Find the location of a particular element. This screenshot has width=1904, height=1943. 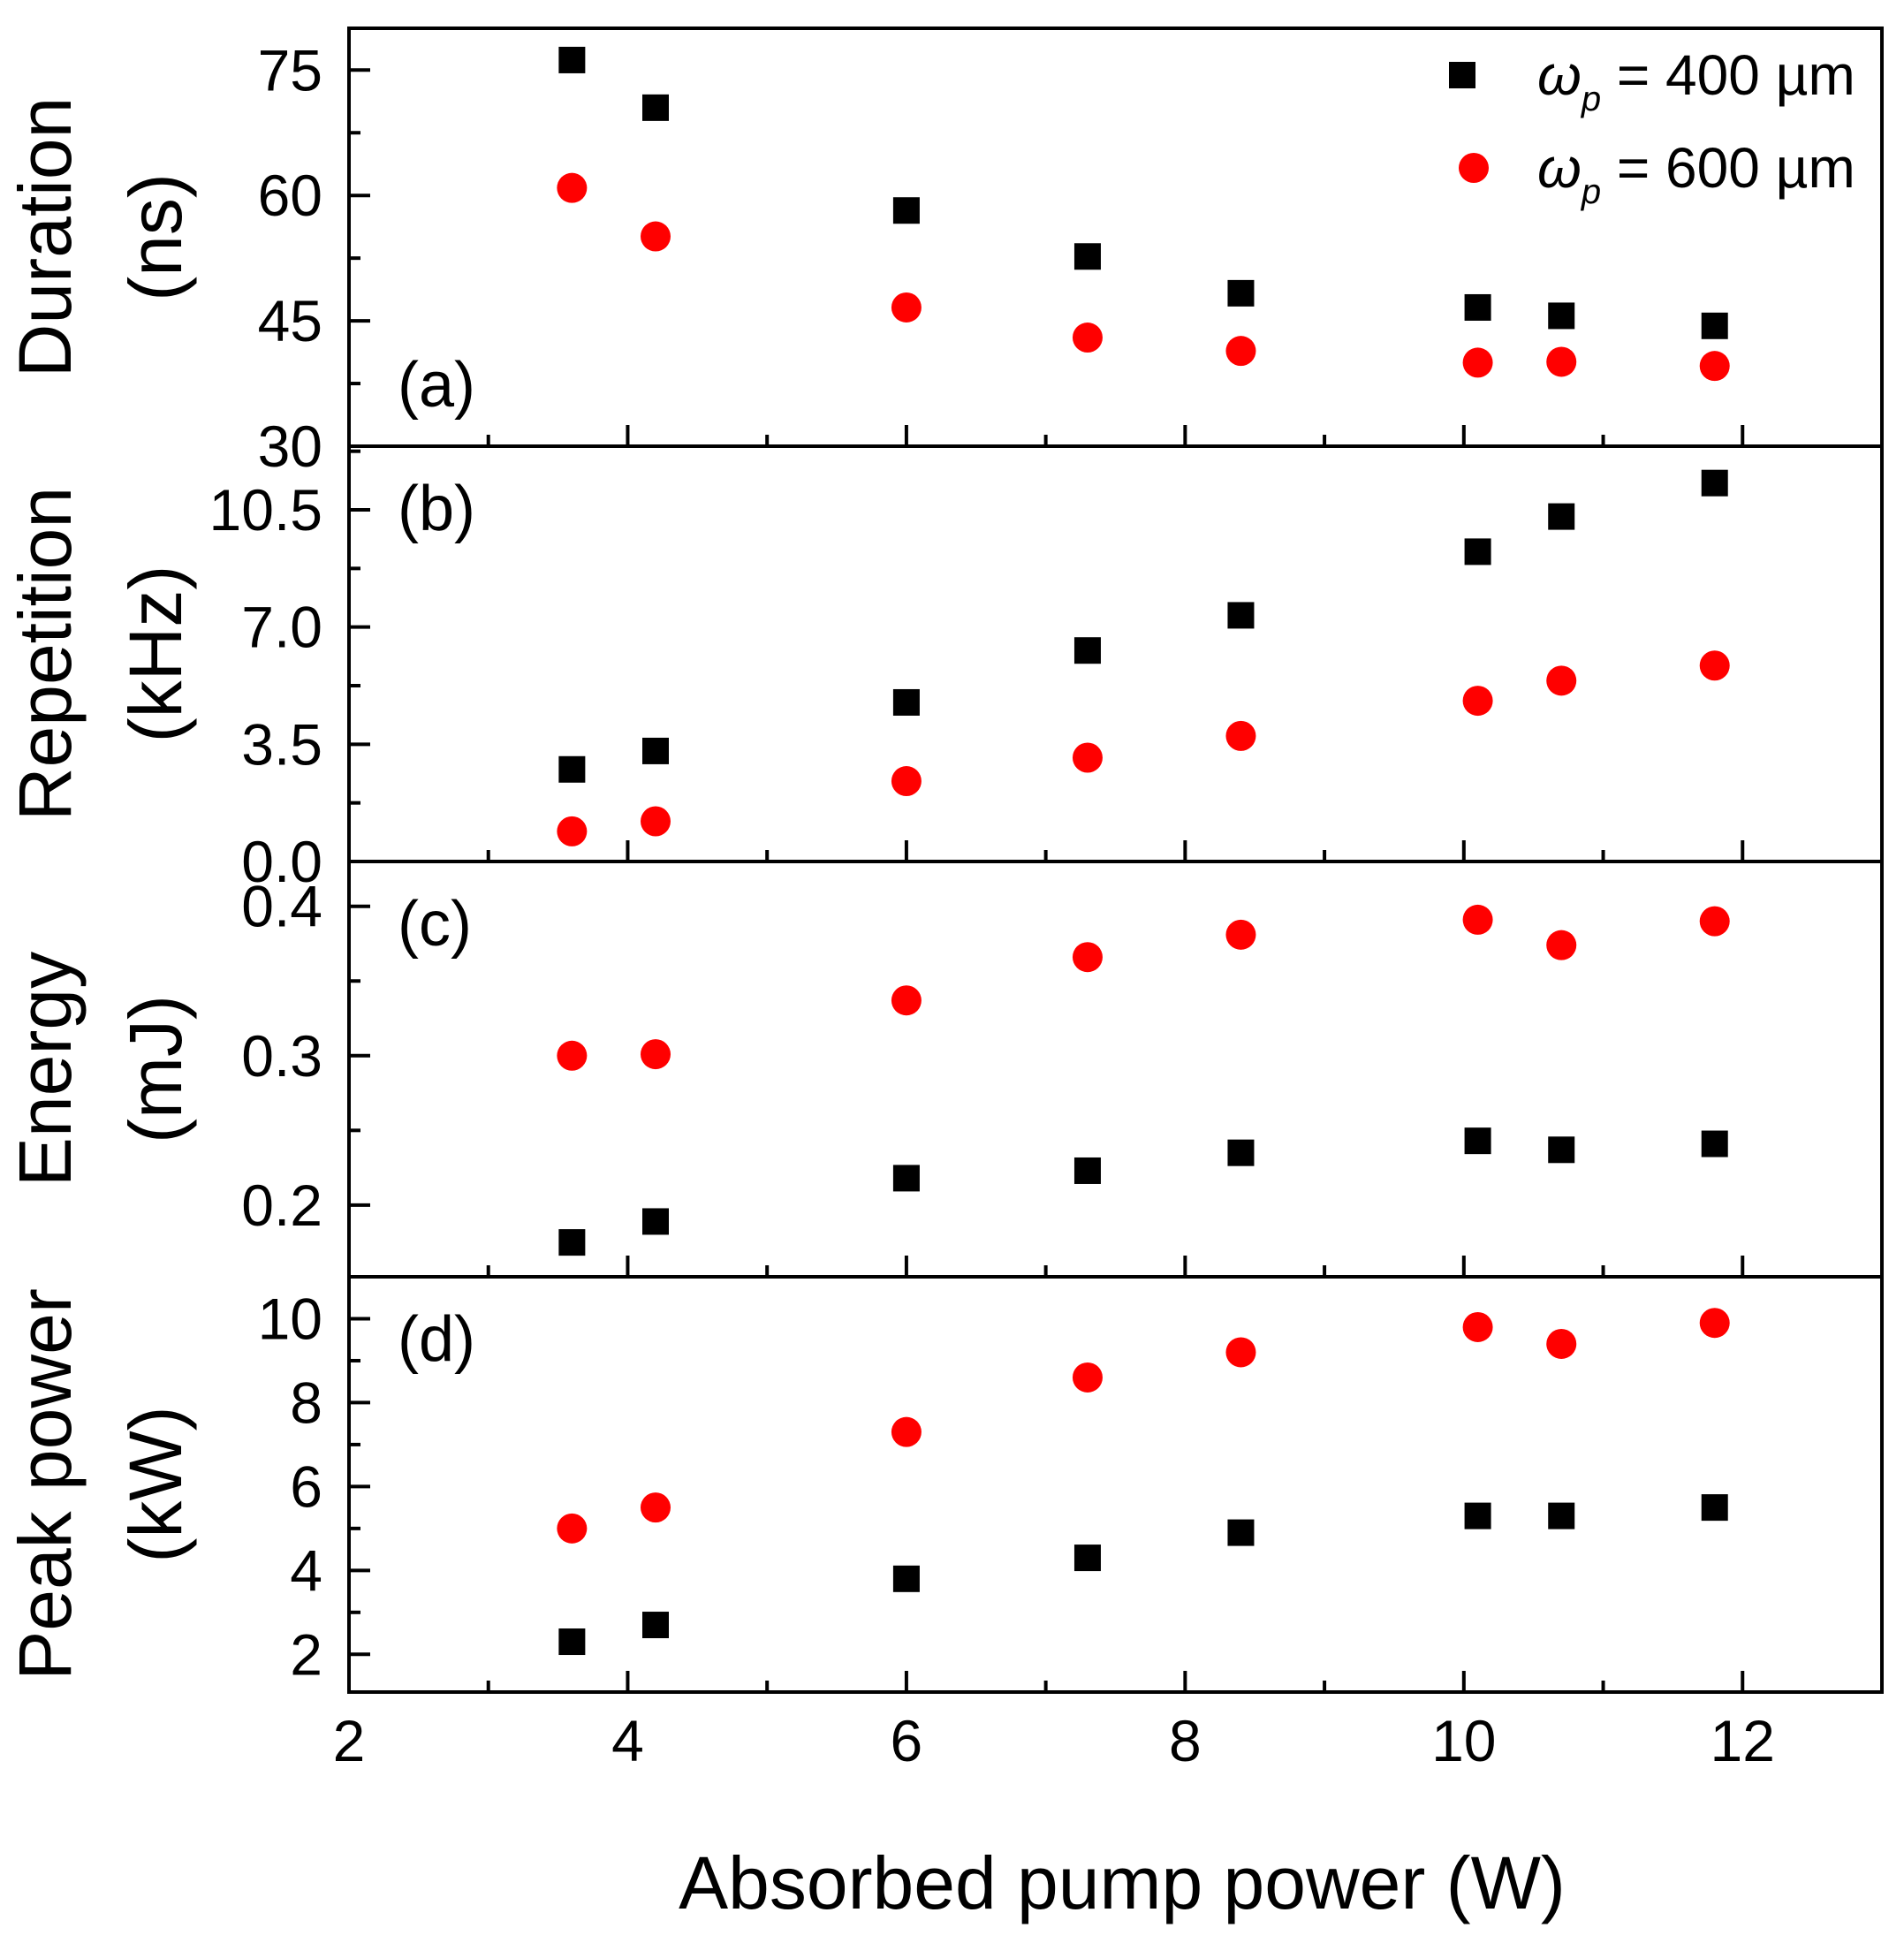

y-tick-label: 0.4 is located at coordinates (281, 906).